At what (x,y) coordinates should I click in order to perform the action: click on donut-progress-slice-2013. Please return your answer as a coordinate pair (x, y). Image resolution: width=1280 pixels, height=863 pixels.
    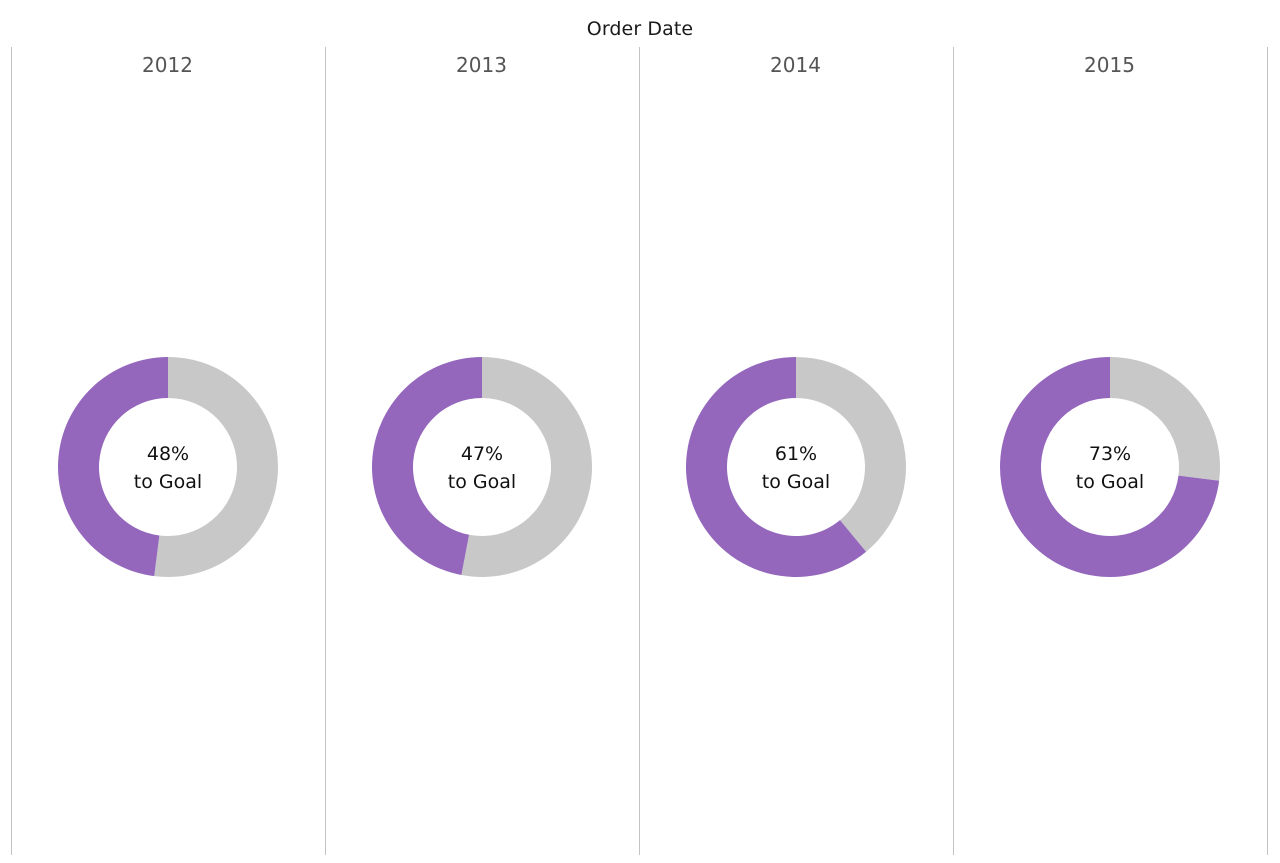
    Looking at the image, I should click on (427, 466).